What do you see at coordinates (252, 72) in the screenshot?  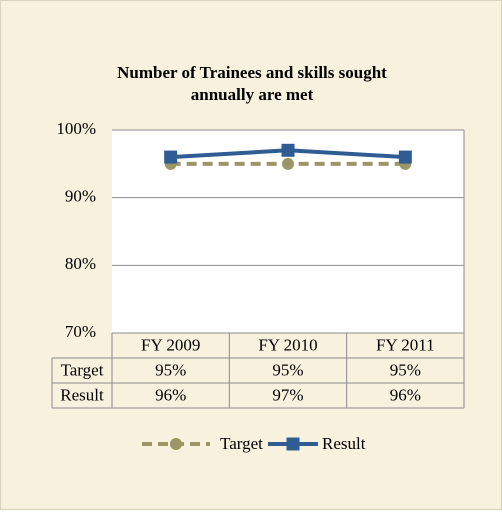 I see `chart-title: Number of Trainees and skills sought` at bounding box center [252, 72].